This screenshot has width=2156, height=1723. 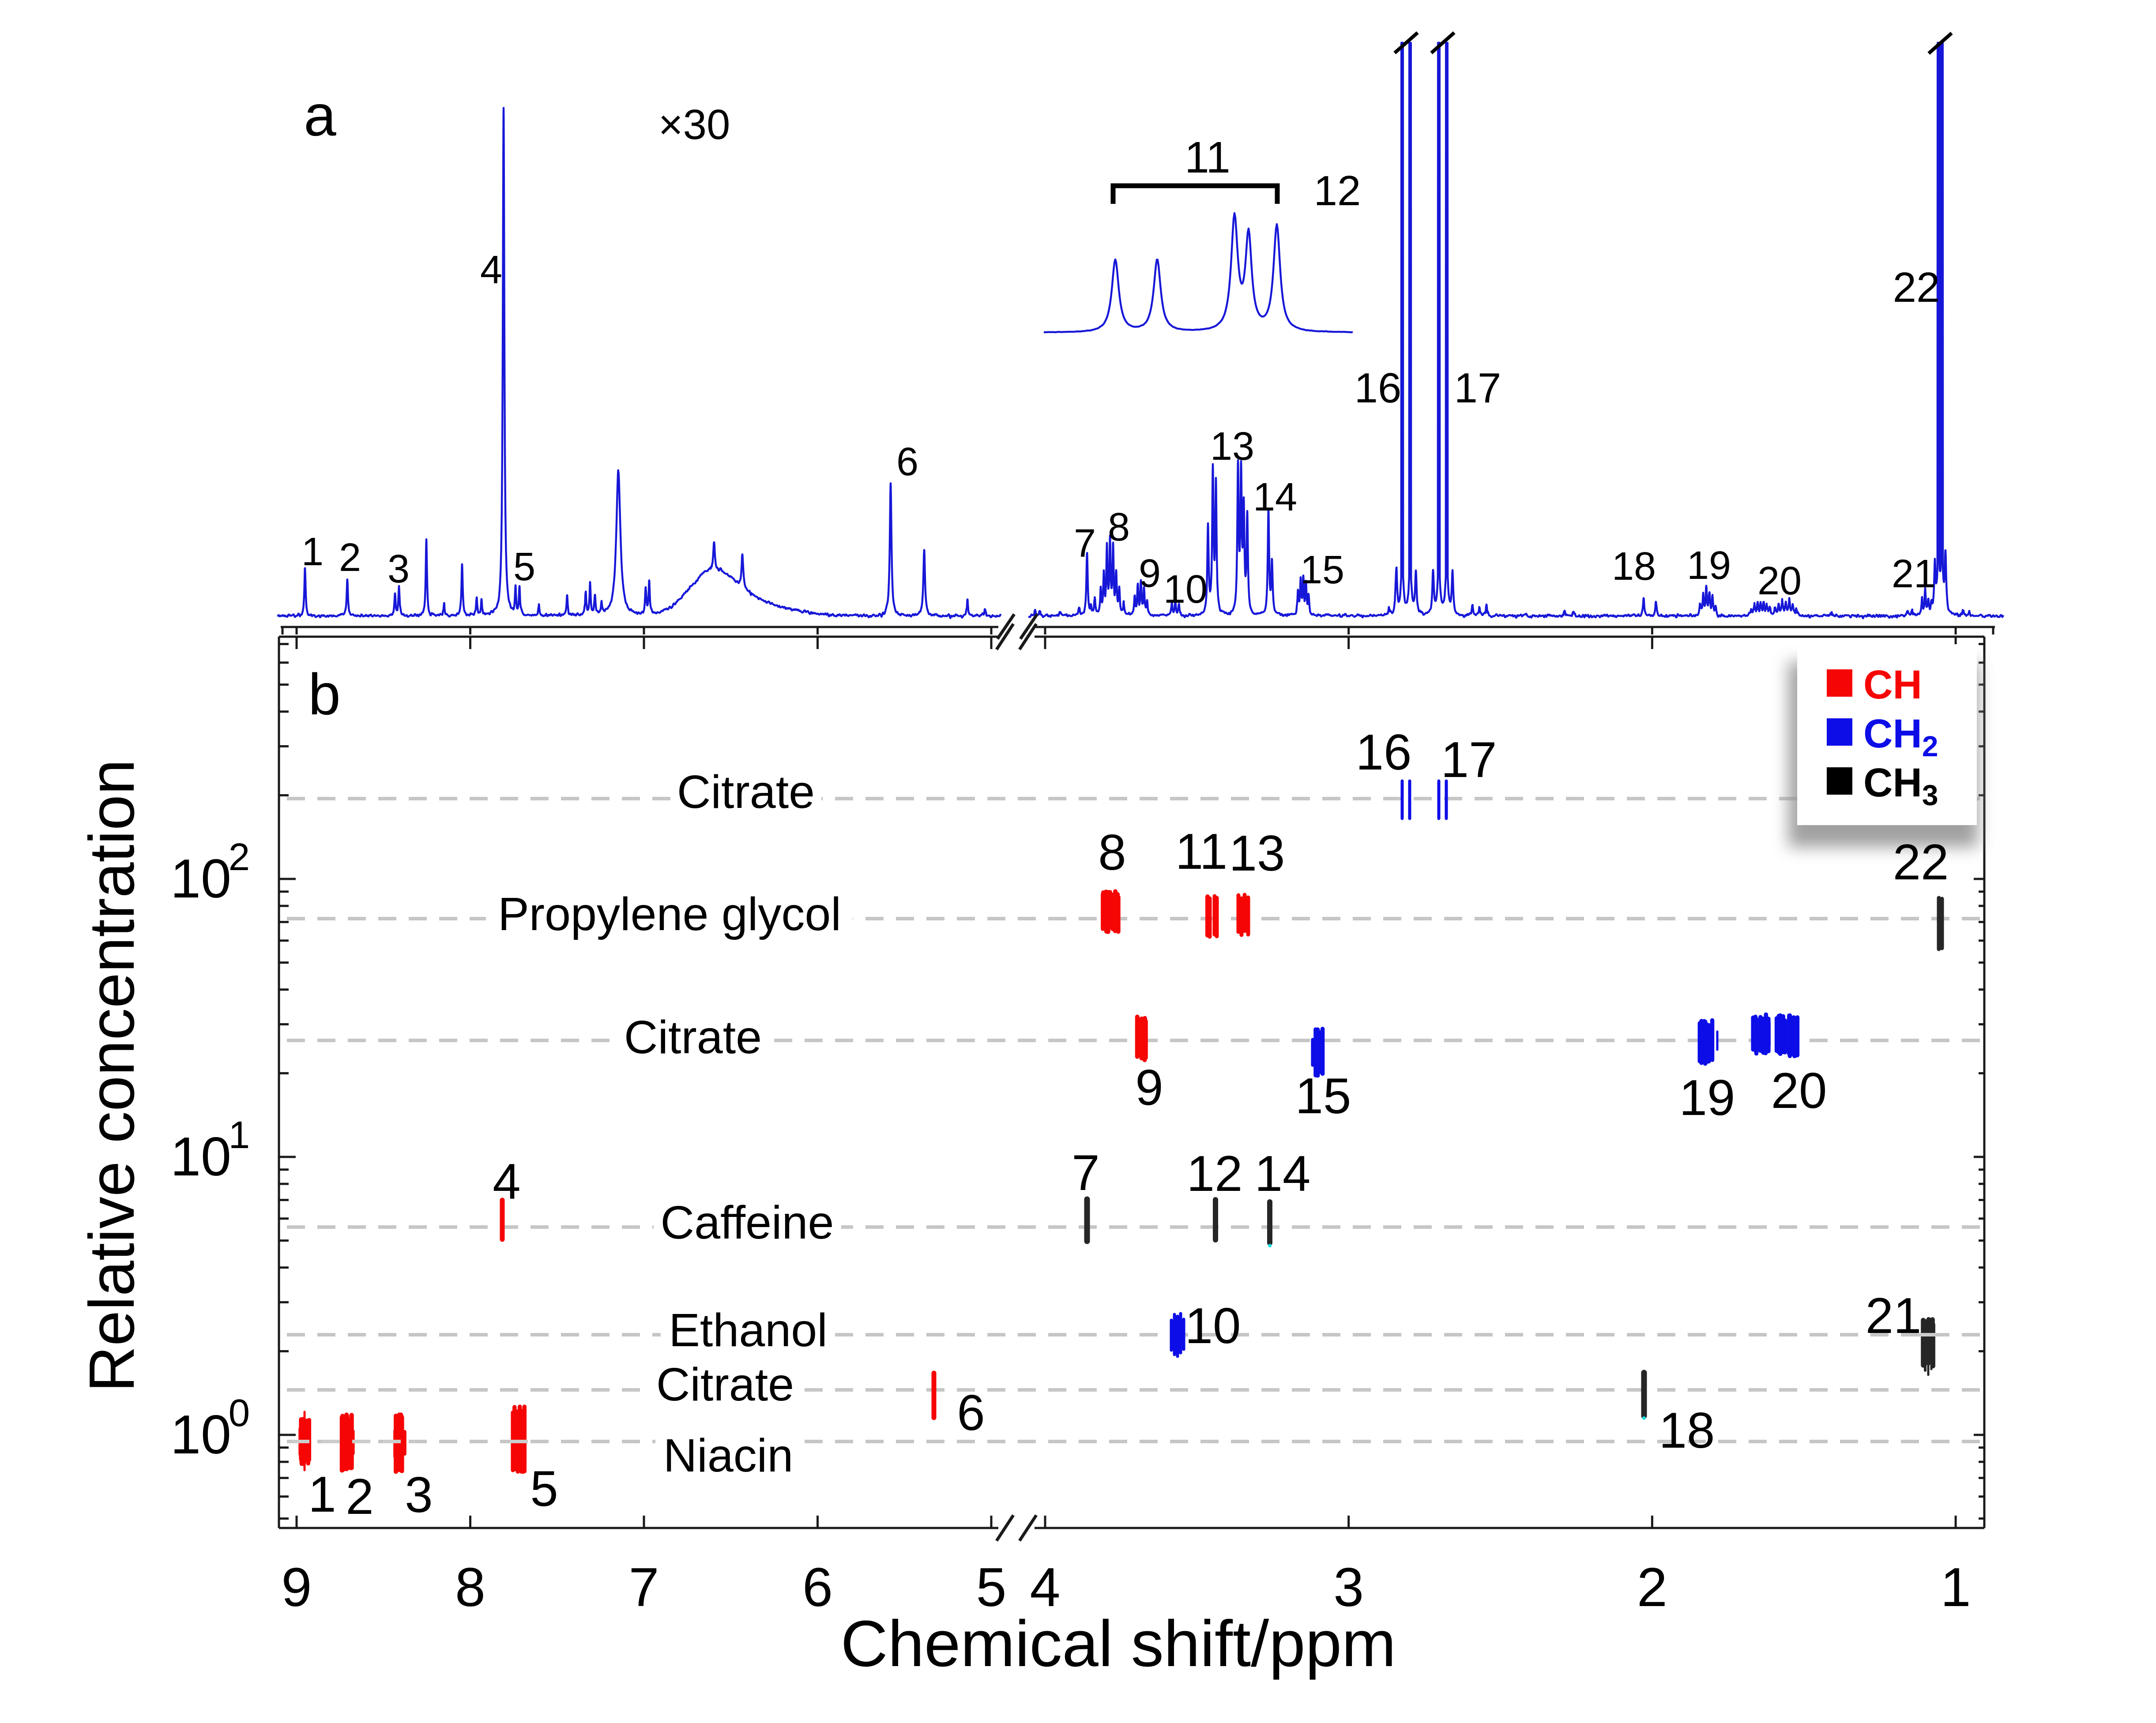 I want to click on svg-text: Relative concentration, so click(x=111, y=1076).